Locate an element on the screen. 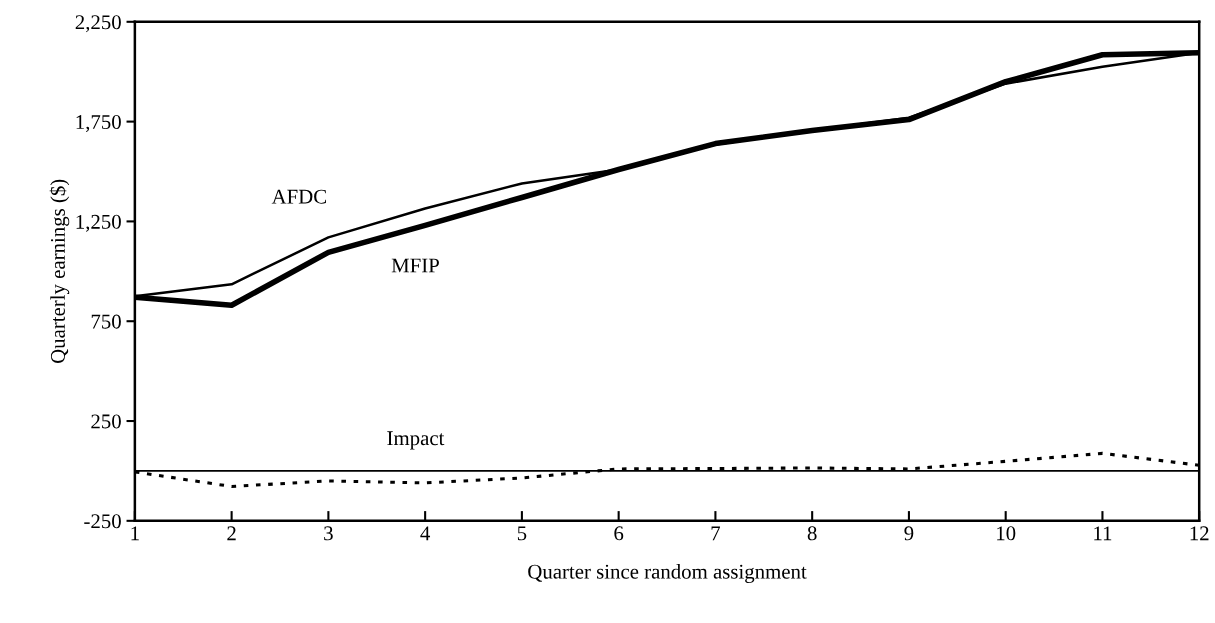 The height and width of the screenshot is (623, 1215). y-tick-label: -250 is located at coordinates (102, 521).